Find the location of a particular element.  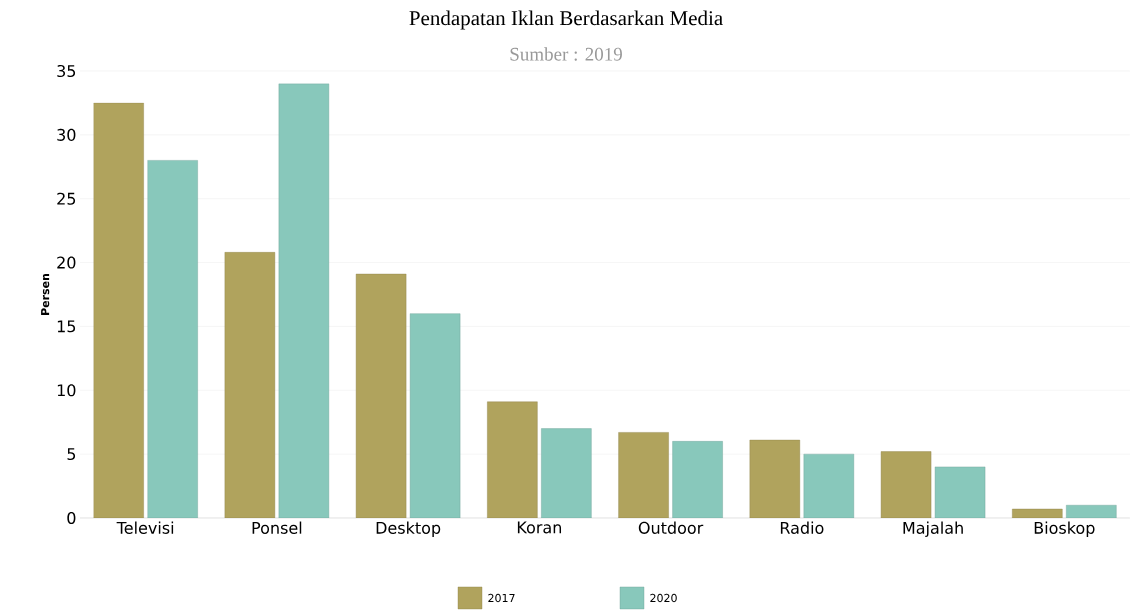

chart-title: Pendapatan Iklan Berdasarkan Media is located at coordinates (566, 20).